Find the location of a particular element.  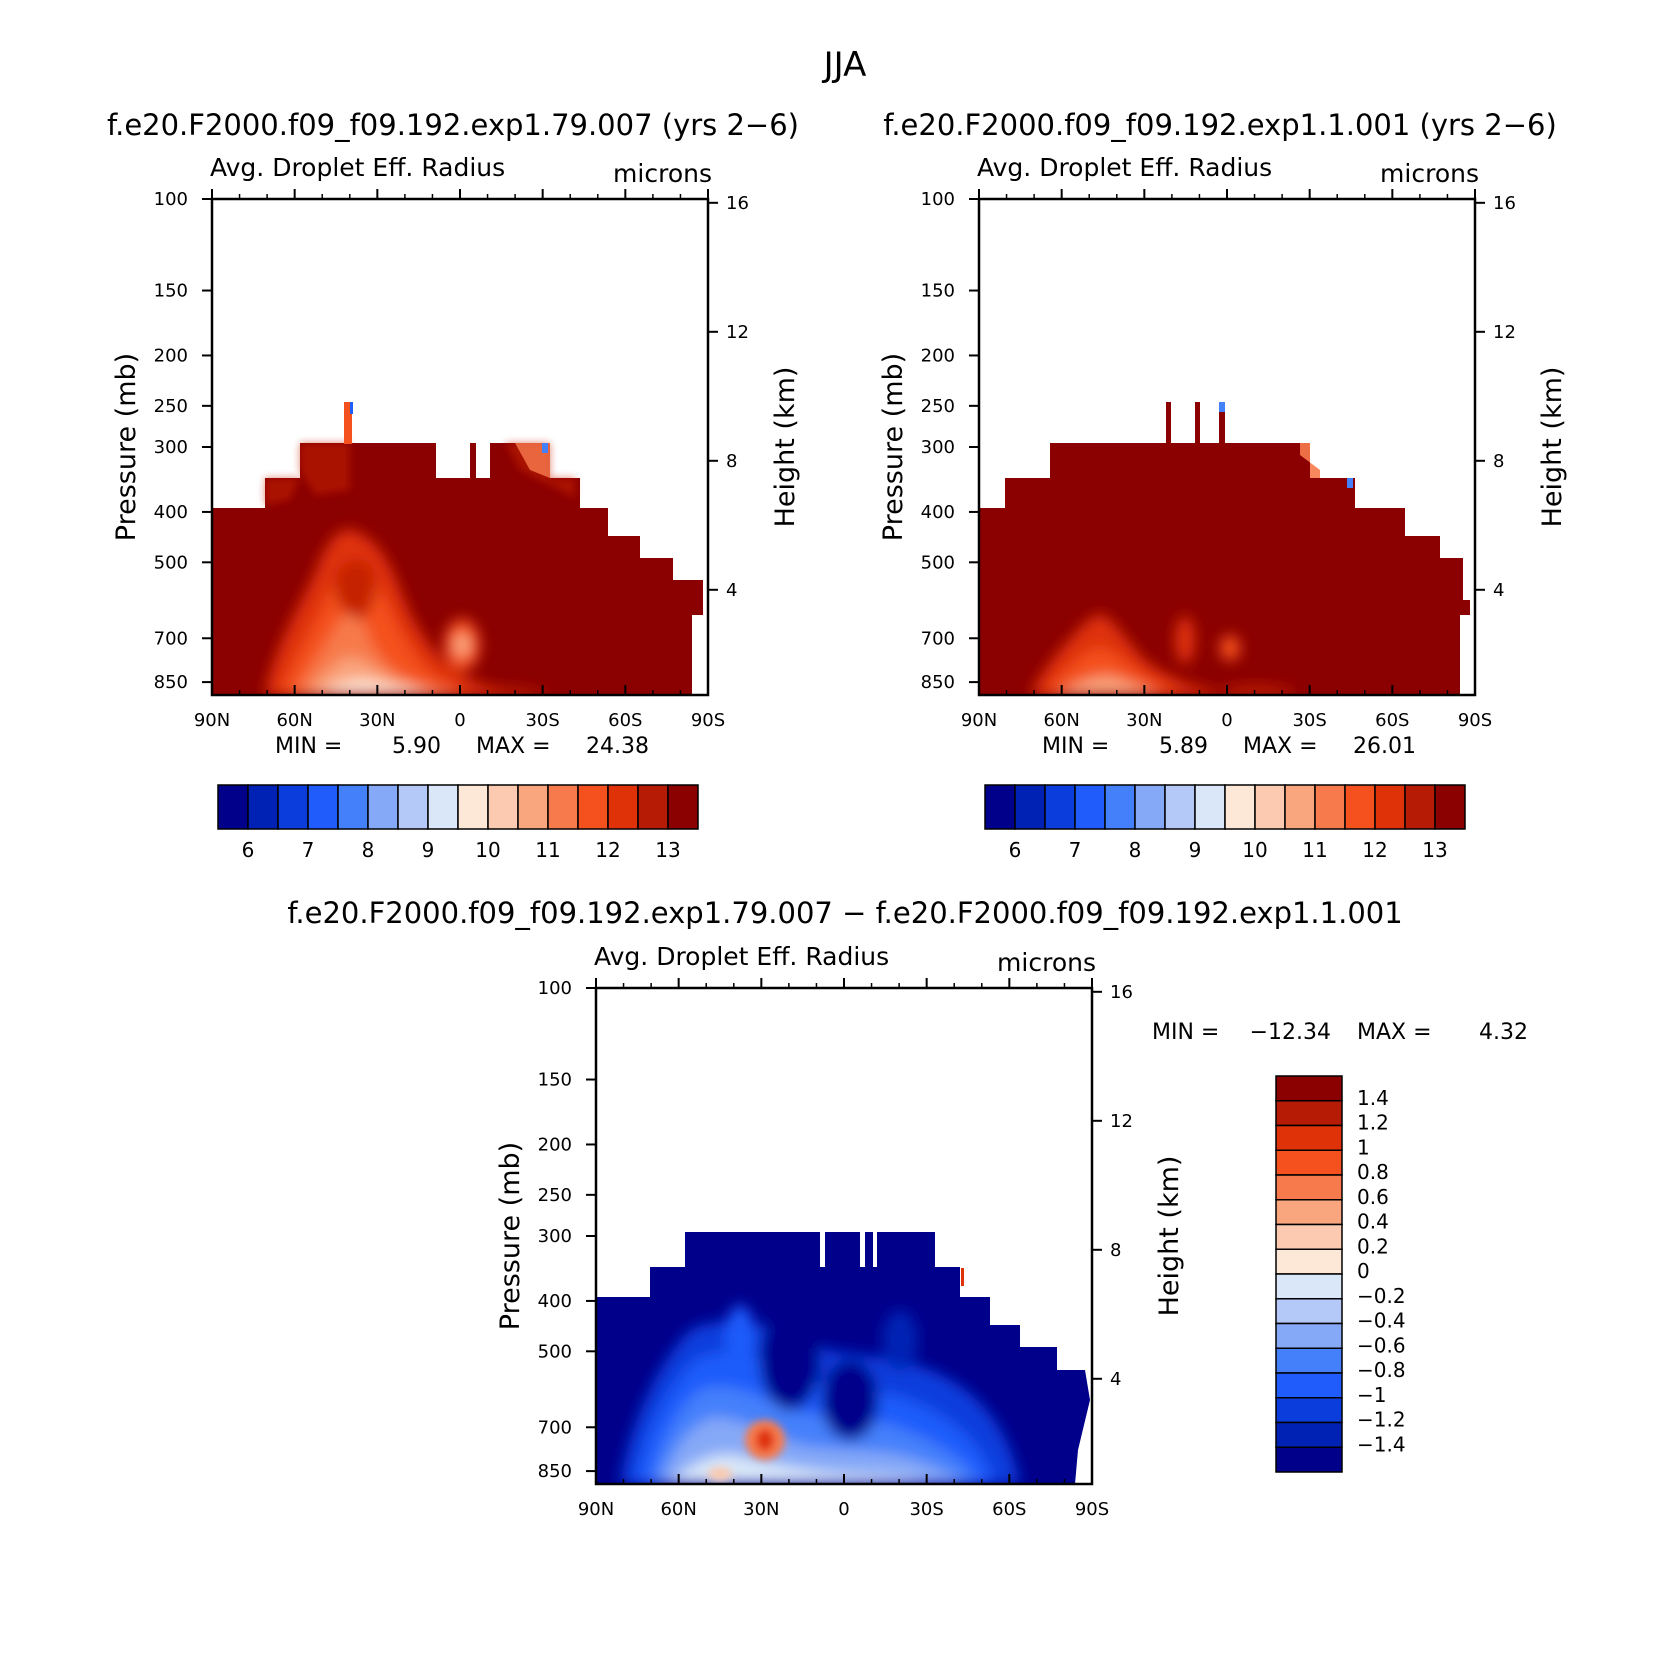

panel3-min-label: MIN = is located at coordinates (1185, 1032).